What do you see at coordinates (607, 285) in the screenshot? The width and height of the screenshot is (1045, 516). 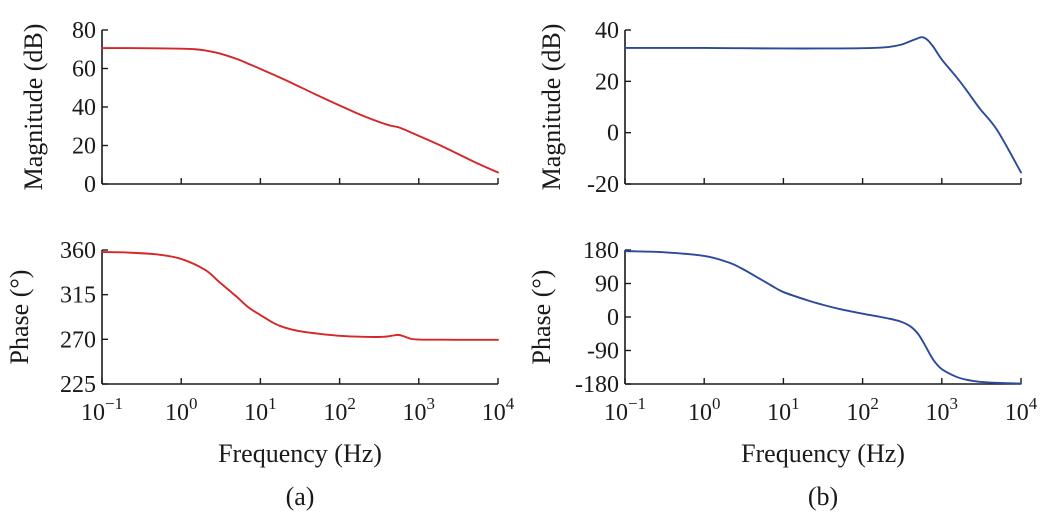 I see `y-tick-label: 90` at bounding box center [607, 285].